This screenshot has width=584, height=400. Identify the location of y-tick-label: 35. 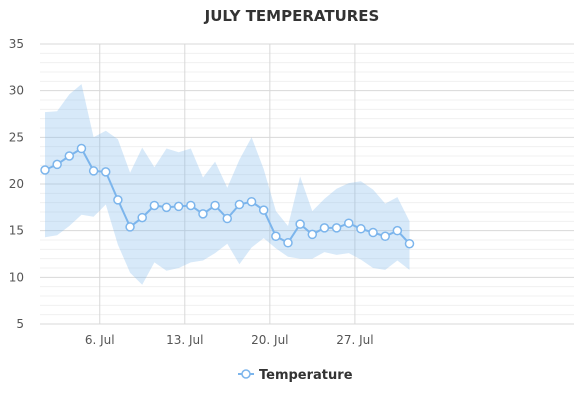
(16, 44).